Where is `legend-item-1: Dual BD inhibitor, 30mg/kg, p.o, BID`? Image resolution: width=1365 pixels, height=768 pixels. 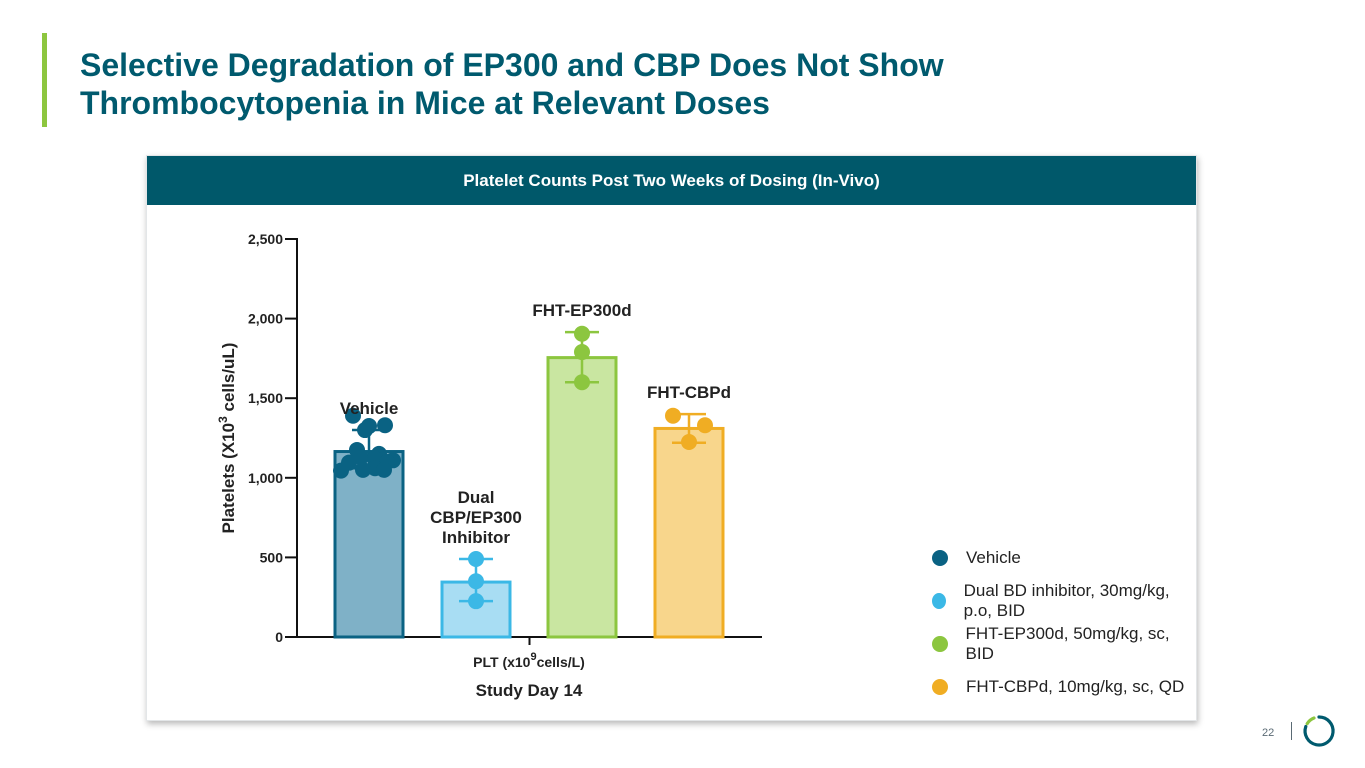
legend-item-1: Dual BD inhibitor, 30mg/kg, p.o, BID is located at coordinates (1064, 600).